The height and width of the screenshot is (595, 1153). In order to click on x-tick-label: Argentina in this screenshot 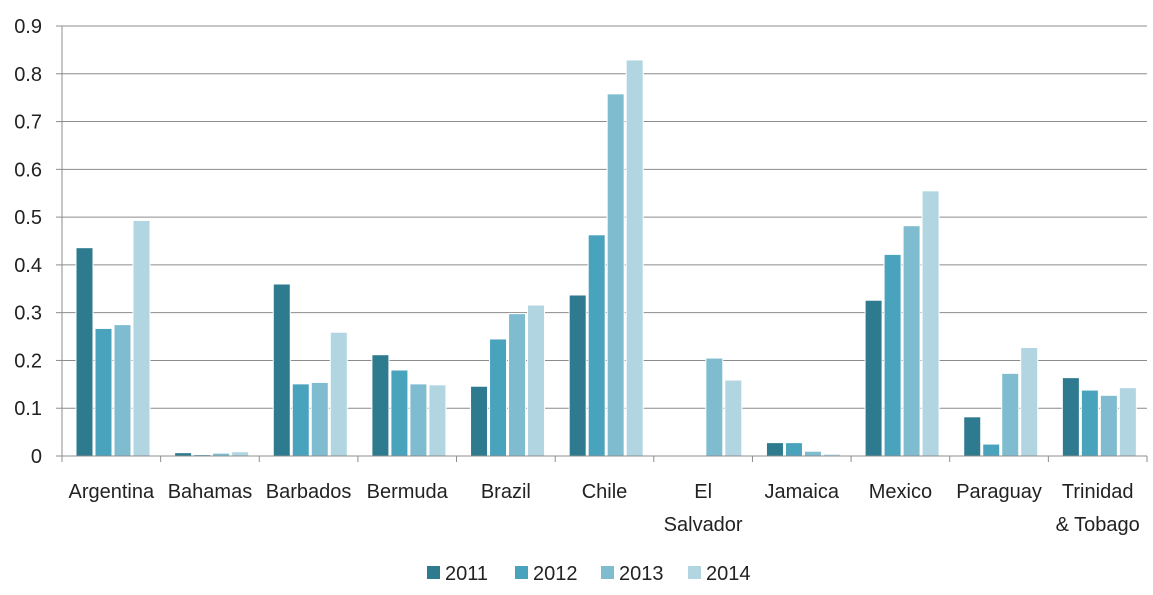, I will do `click(112, 492)`.